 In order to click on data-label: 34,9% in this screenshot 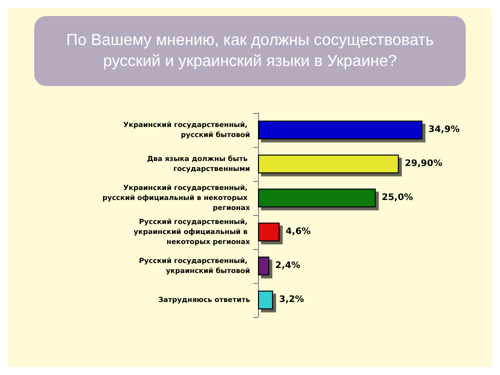, I will do `click(444, 130)`.